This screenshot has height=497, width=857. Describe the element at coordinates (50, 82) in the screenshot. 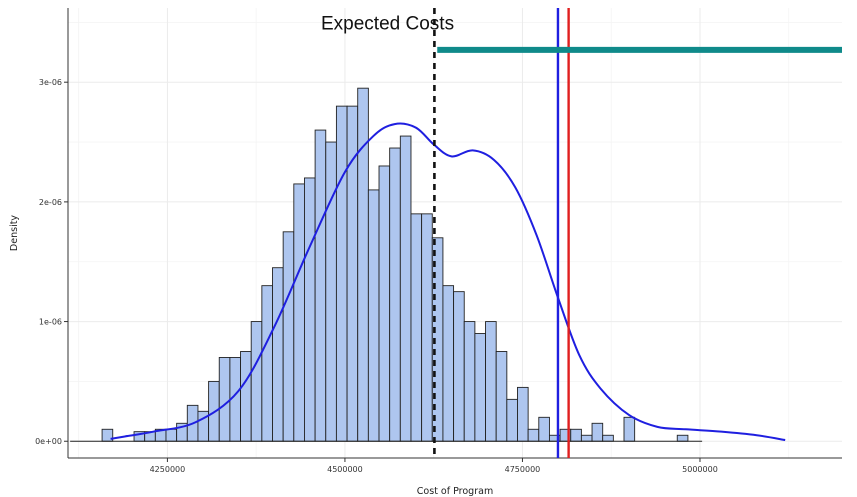

I see `y-tick-label: 3e-06` at that location.